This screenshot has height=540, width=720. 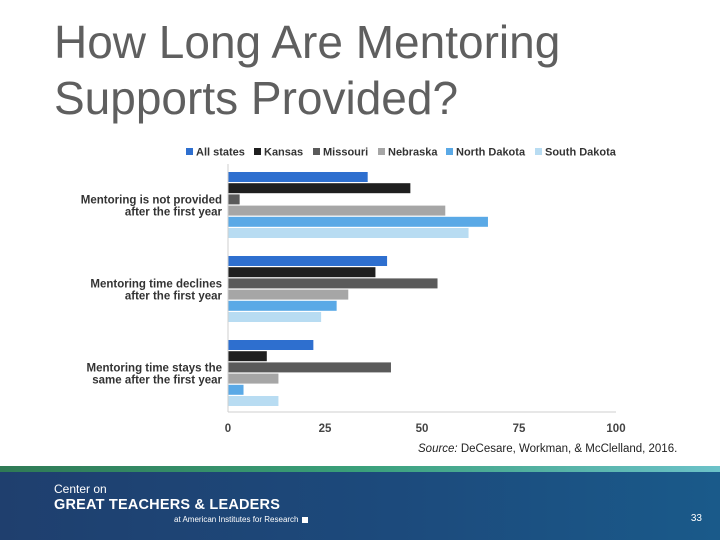 I want to click on x-tick-label: 75, so click(x=519, y=429).